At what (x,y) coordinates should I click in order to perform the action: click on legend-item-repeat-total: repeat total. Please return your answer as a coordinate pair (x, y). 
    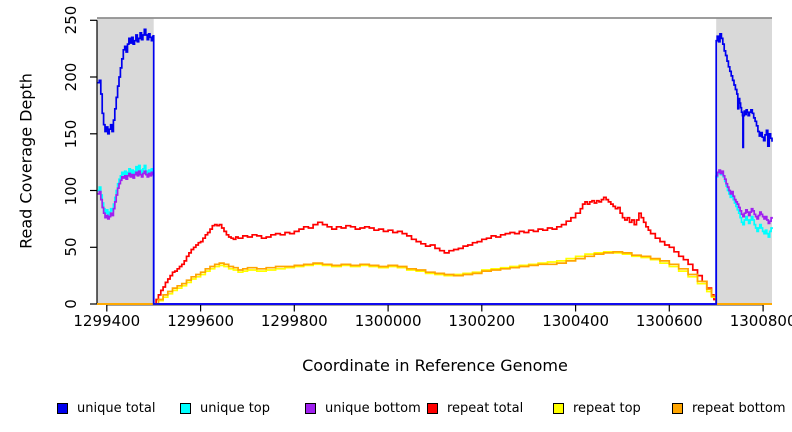
    Looking at the image, I should click on (475, 408).